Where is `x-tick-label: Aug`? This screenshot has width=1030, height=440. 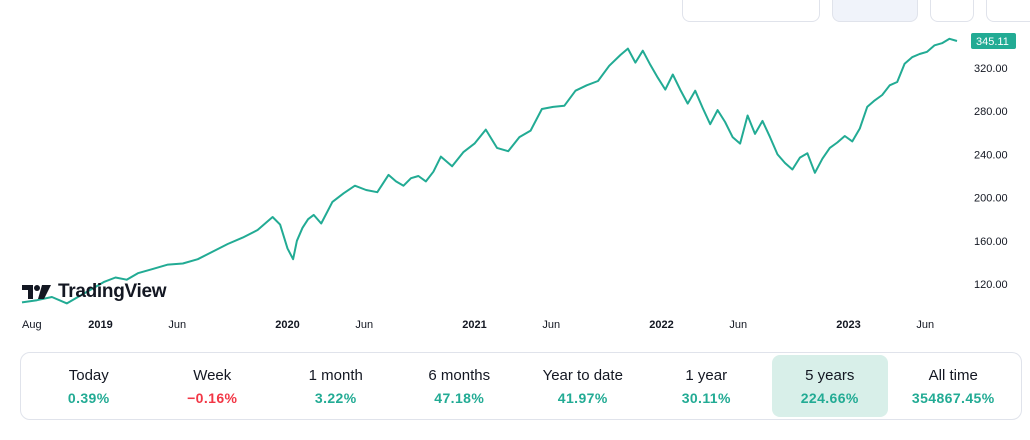
x-tick-label: Aug is located at coordinates (32, 325).